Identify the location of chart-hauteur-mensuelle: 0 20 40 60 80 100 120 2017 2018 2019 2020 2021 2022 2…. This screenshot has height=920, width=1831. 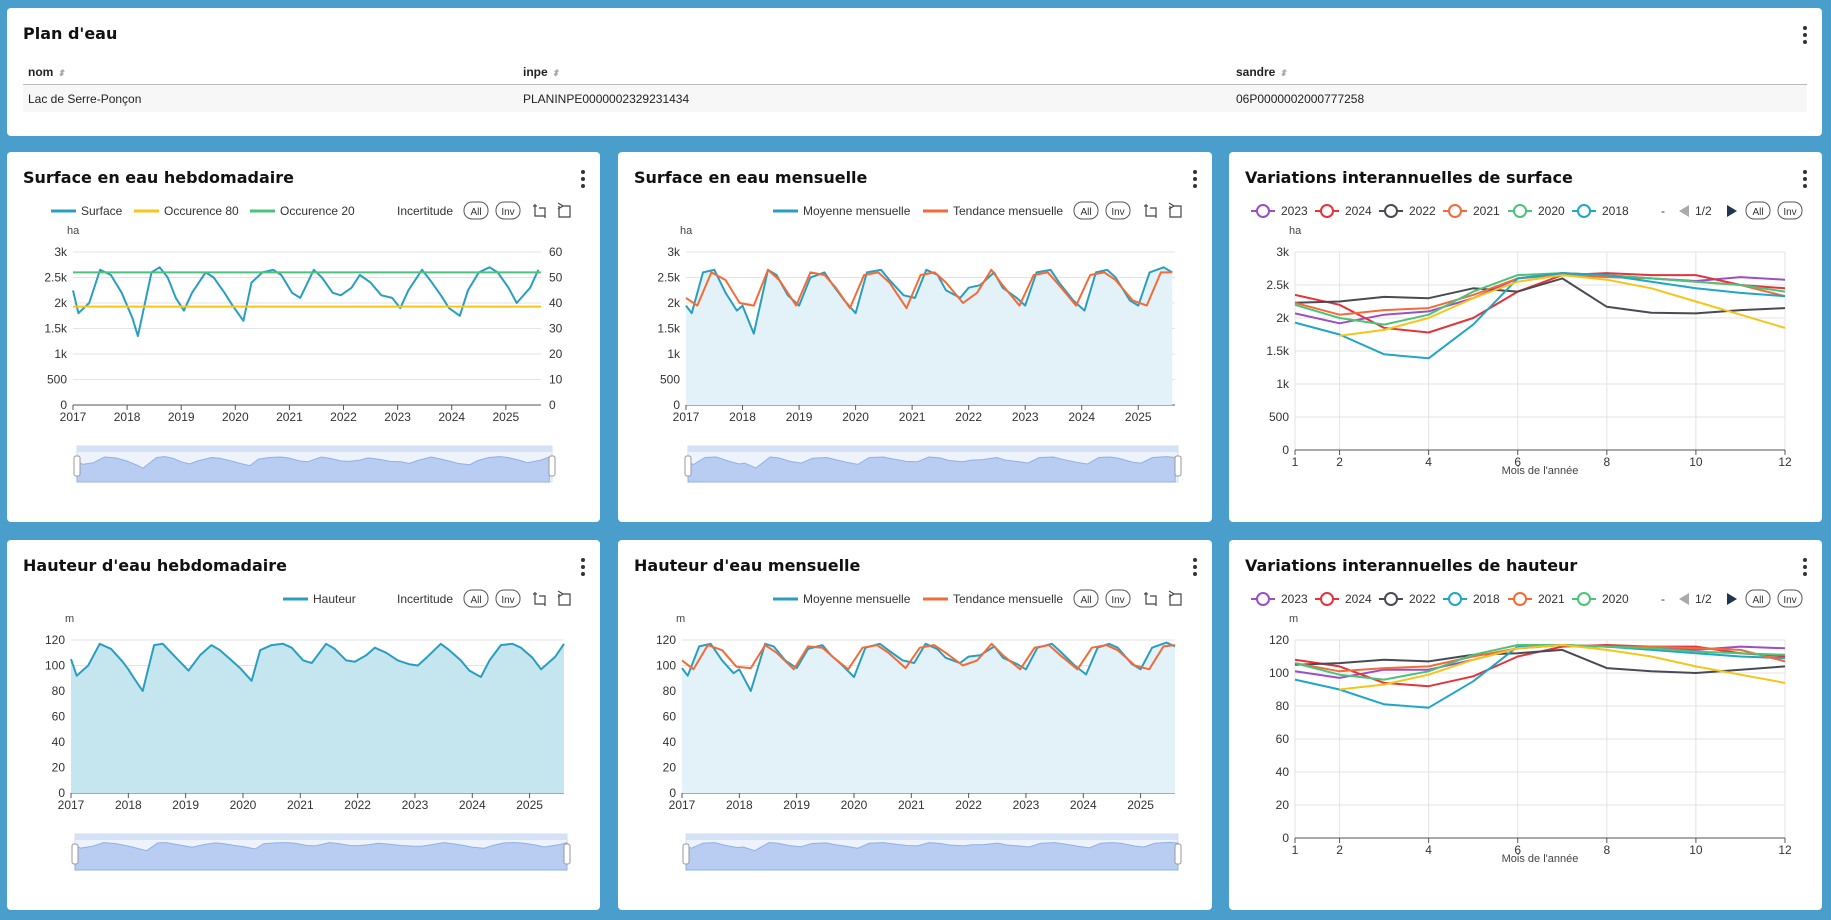
(919, 730).